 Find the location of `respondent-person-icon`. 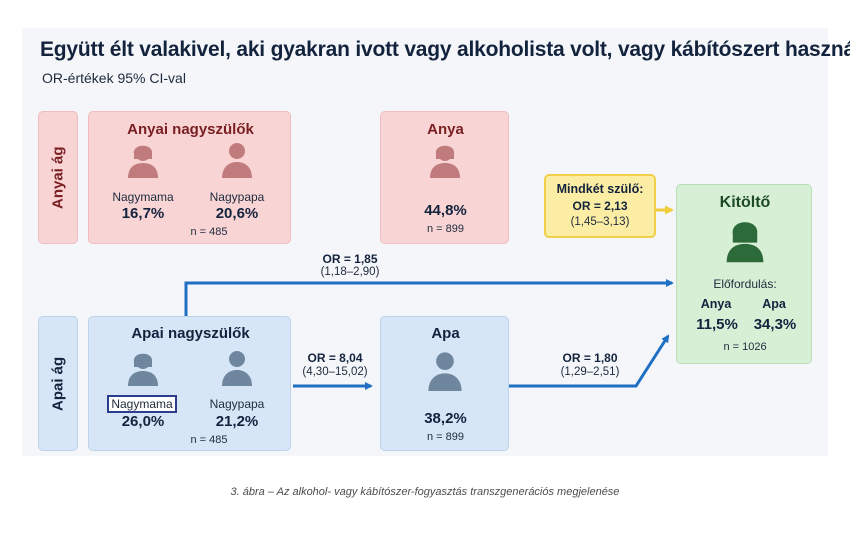

respondent-person-icon is located at coordinates (745, 242).